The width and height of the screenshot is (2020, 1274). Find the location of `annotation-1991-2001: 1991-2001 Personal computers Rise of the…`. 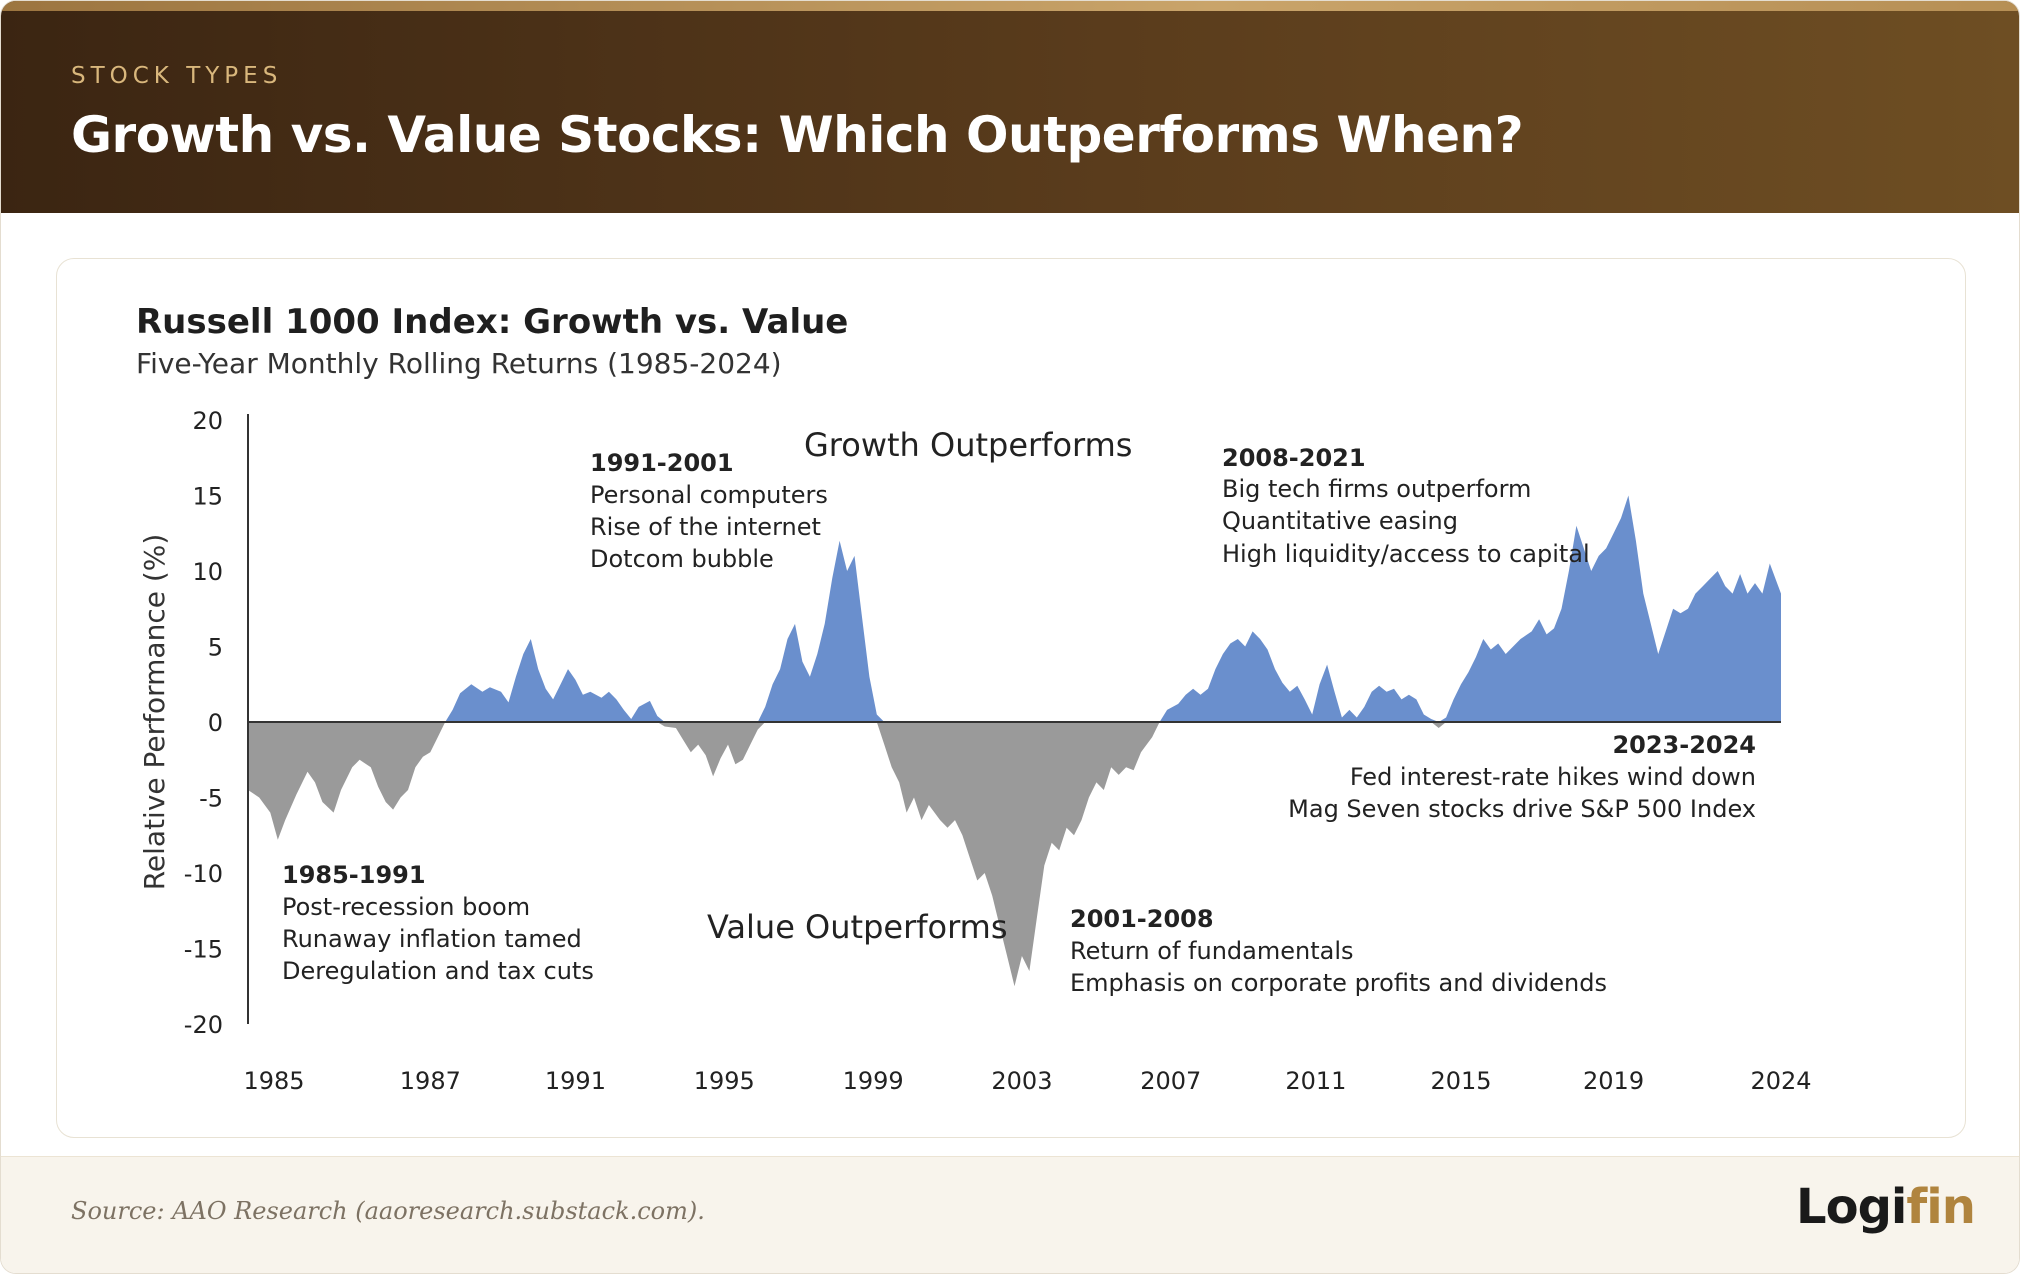

annotation-1991-2001: 1991-2001 Personal computers Rise of the… is located at coordinates (709, 511).